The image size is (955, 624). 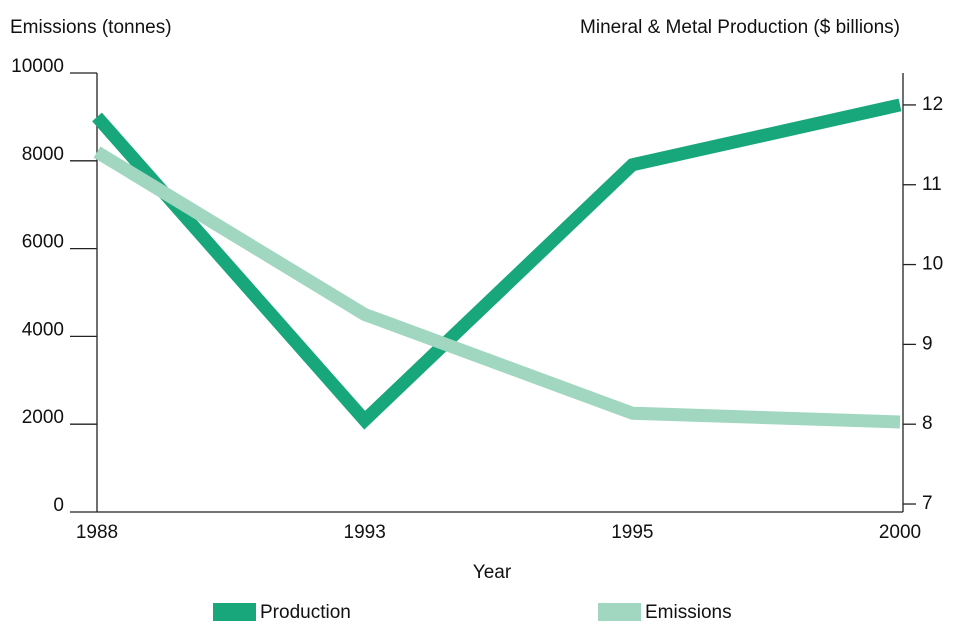 I want to click on y-tick-label: 0, so click(x=58, y=505).